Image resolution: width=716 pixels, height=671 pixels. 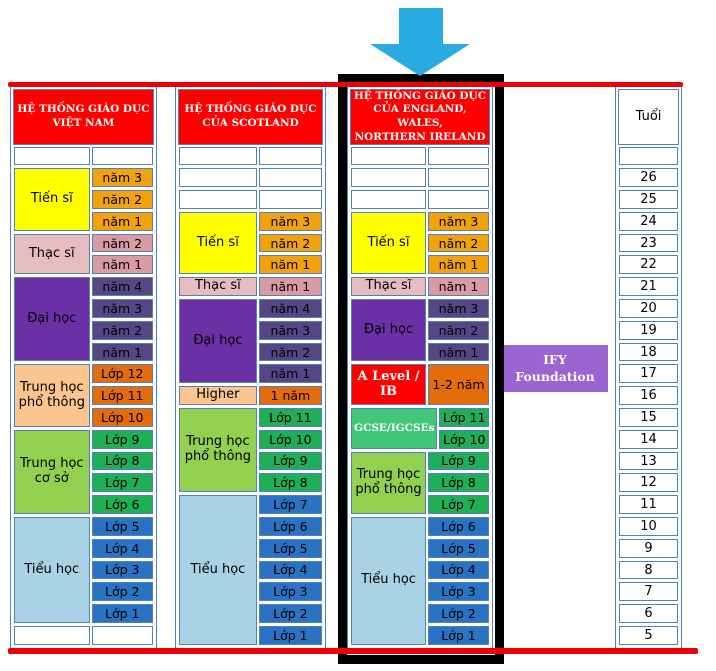 What do you see at coordinates (648, 221) in the screenshot?
I see `age-cell: 24` at bounding box center [648, 221].